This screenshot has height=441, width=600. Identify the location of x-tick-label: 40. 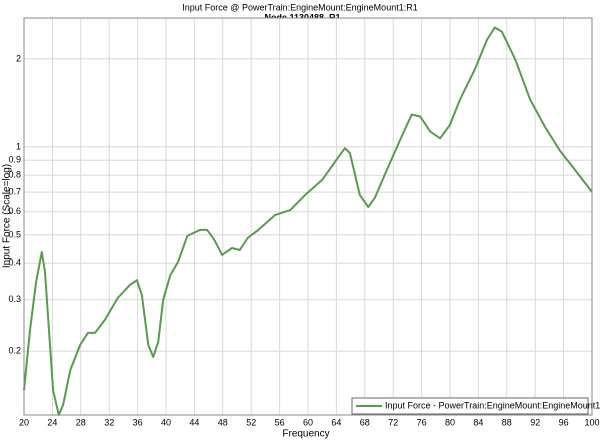
(166, 422).